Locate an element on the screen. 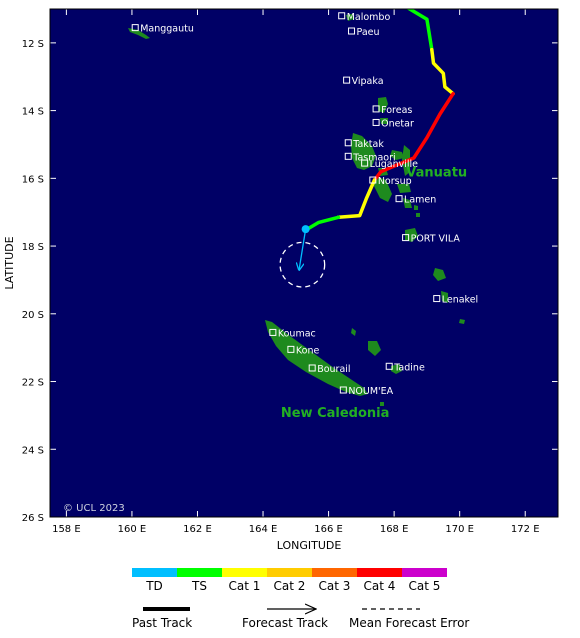  x-tick-label: 168 E is located at coordinates (394, 529).